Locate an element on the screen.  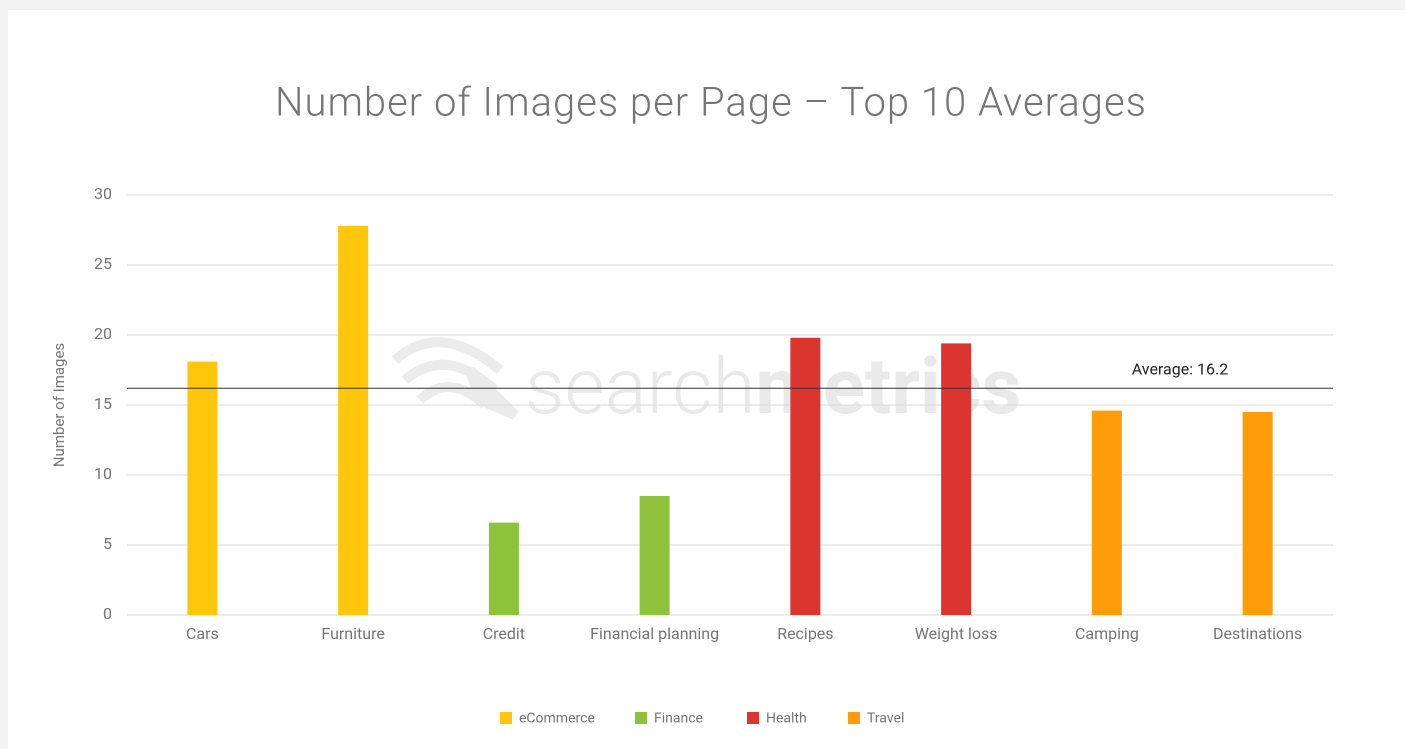
legend-label: Health is located at coordinates (786, 719).